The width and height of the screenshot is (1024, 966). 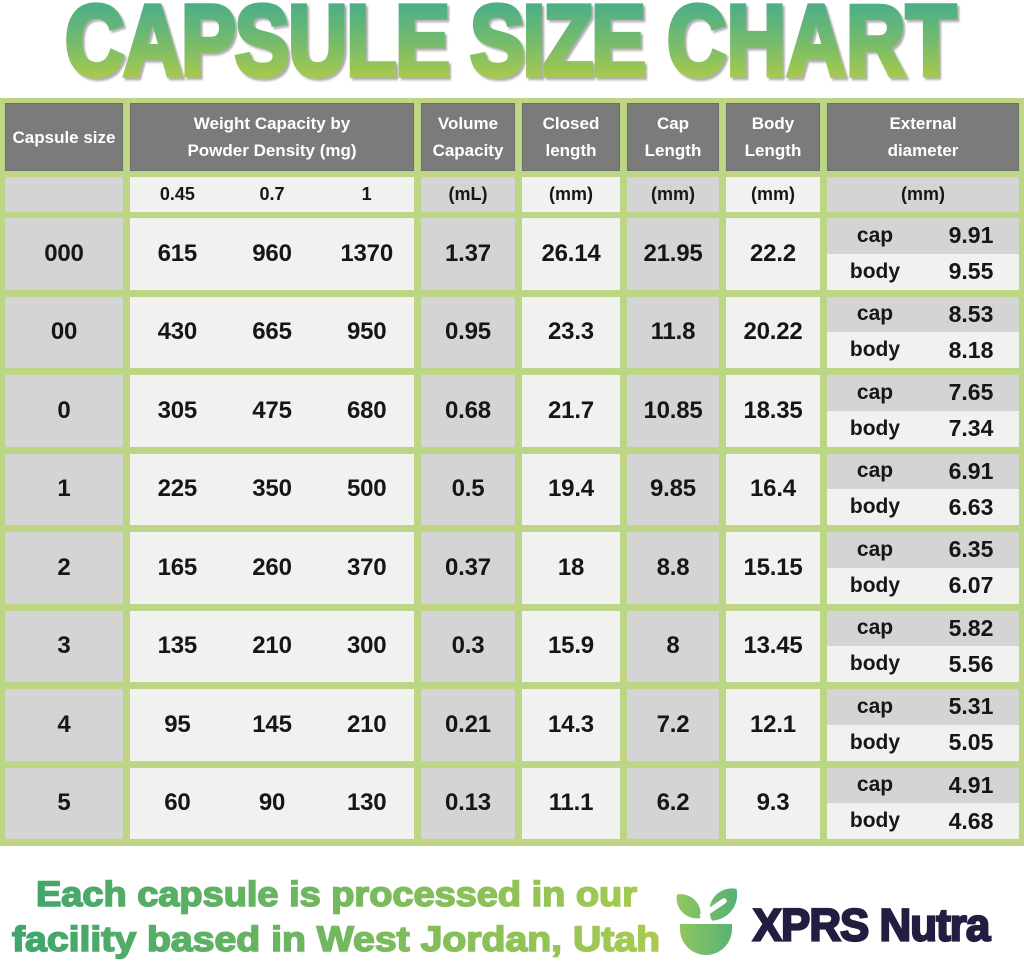 What do you see at coordinates (336, 939) in the screenshot?
I see `svg-text:facility based in West Jordan,: facility based in West Jordan, Utah` at bounding box center [336, 939].